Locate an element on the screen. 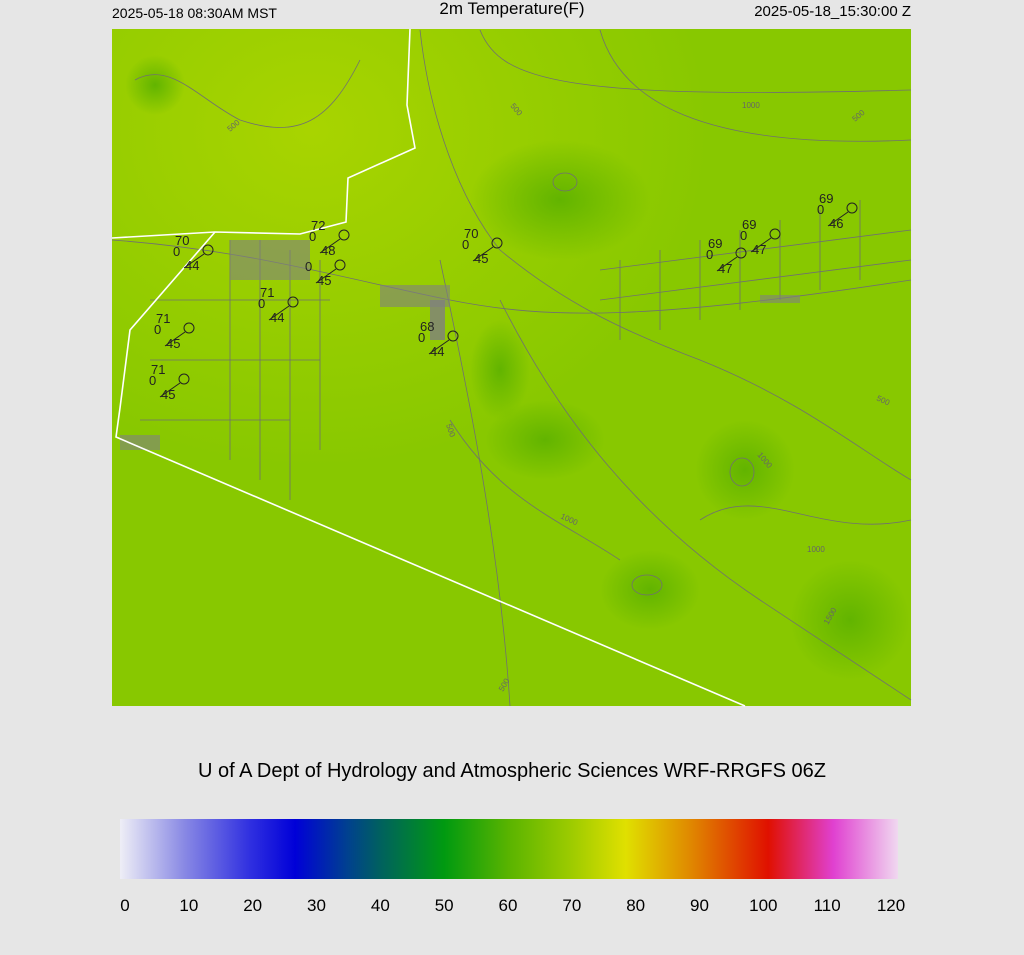 Image resolution: width=1024 pixels, height=955 pixels. colorbar-tick-label: 110 is located at coordinates (827, 905).